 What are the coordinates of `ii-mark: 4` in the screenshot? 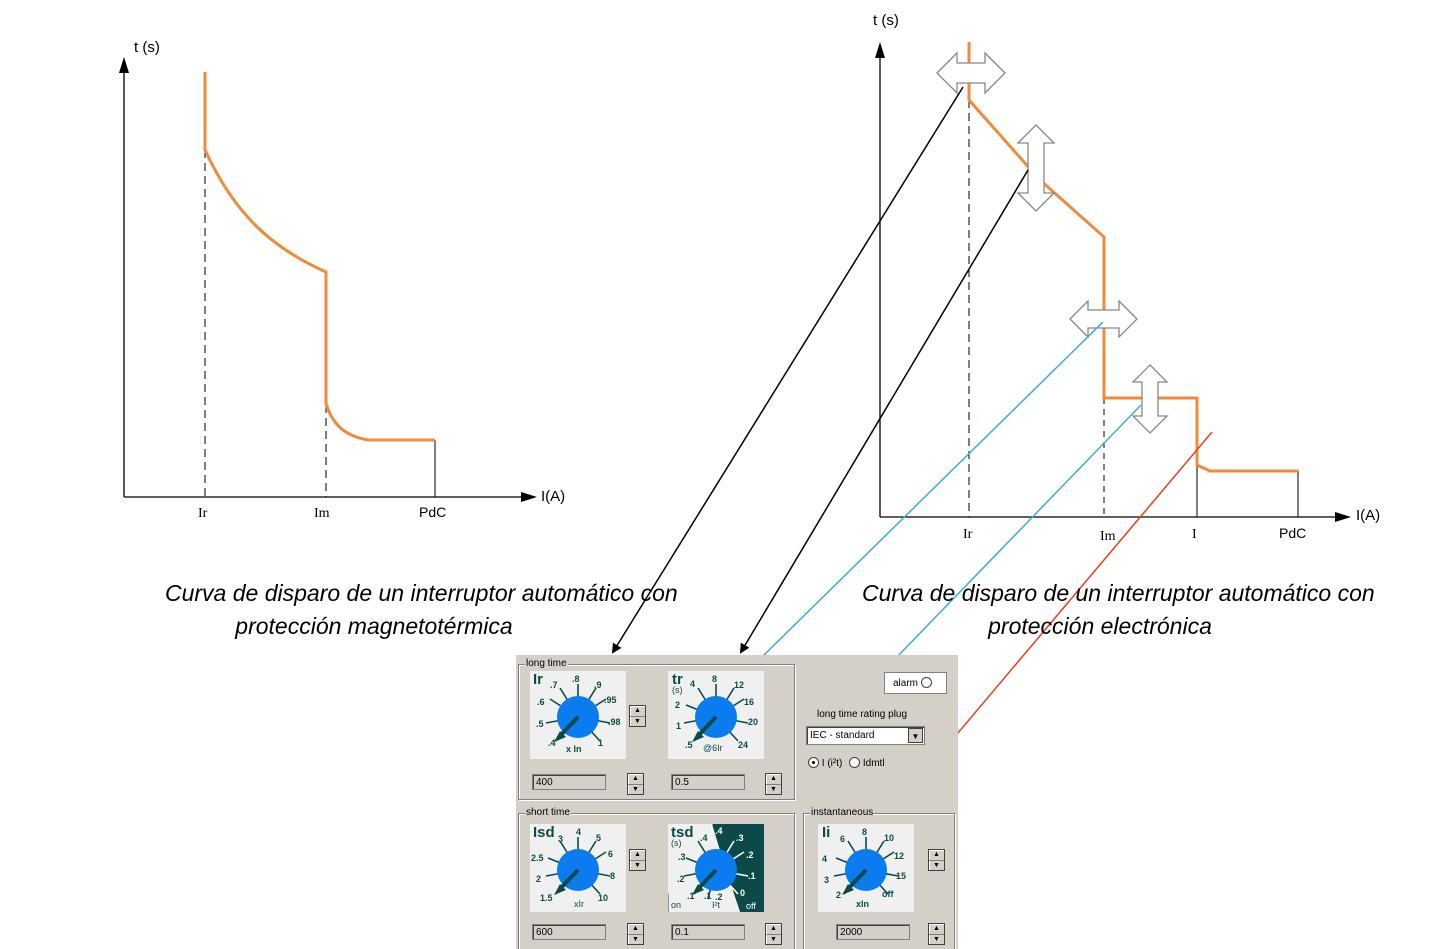 It's located at (825, 859).